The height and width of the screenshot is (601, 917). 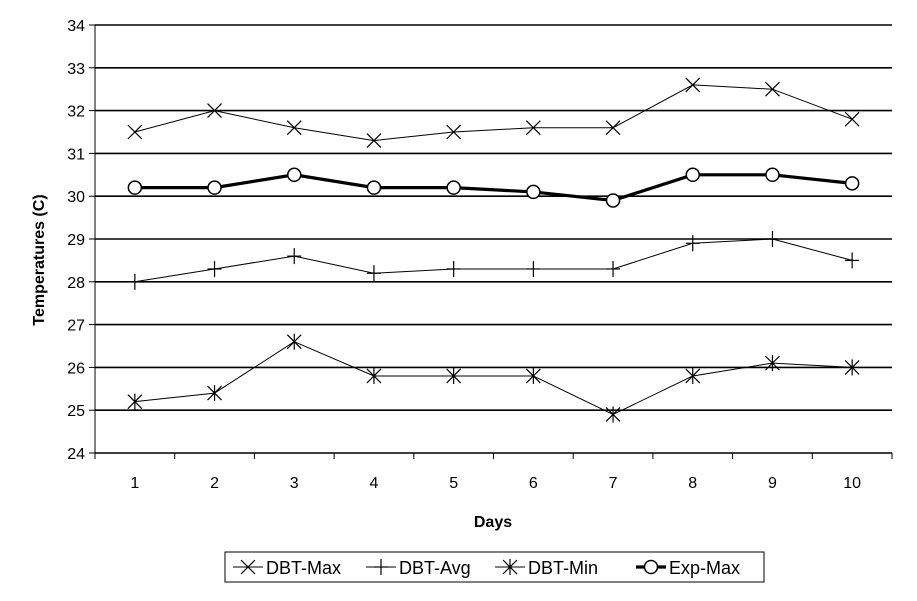 I want to click on legend-label: Exp-Max, so click(x=704, y=568).